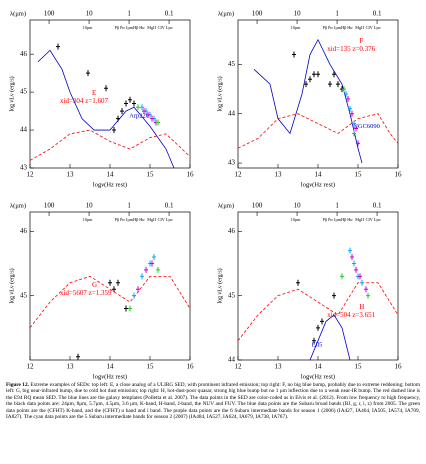 The width and height of the screenshot is (426, 464). What do you see at coordinates (232, 231) in the screenshot?
I see `y-tick-label: 46` at bounding box center [232, 231].